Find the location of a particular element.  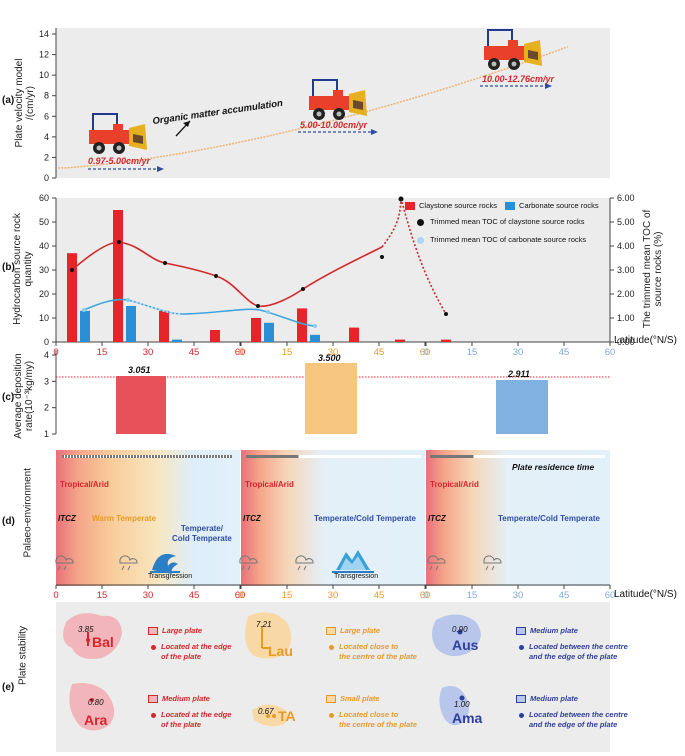

b-ytick-right: 0.00 is located at coordinates (626, 342).